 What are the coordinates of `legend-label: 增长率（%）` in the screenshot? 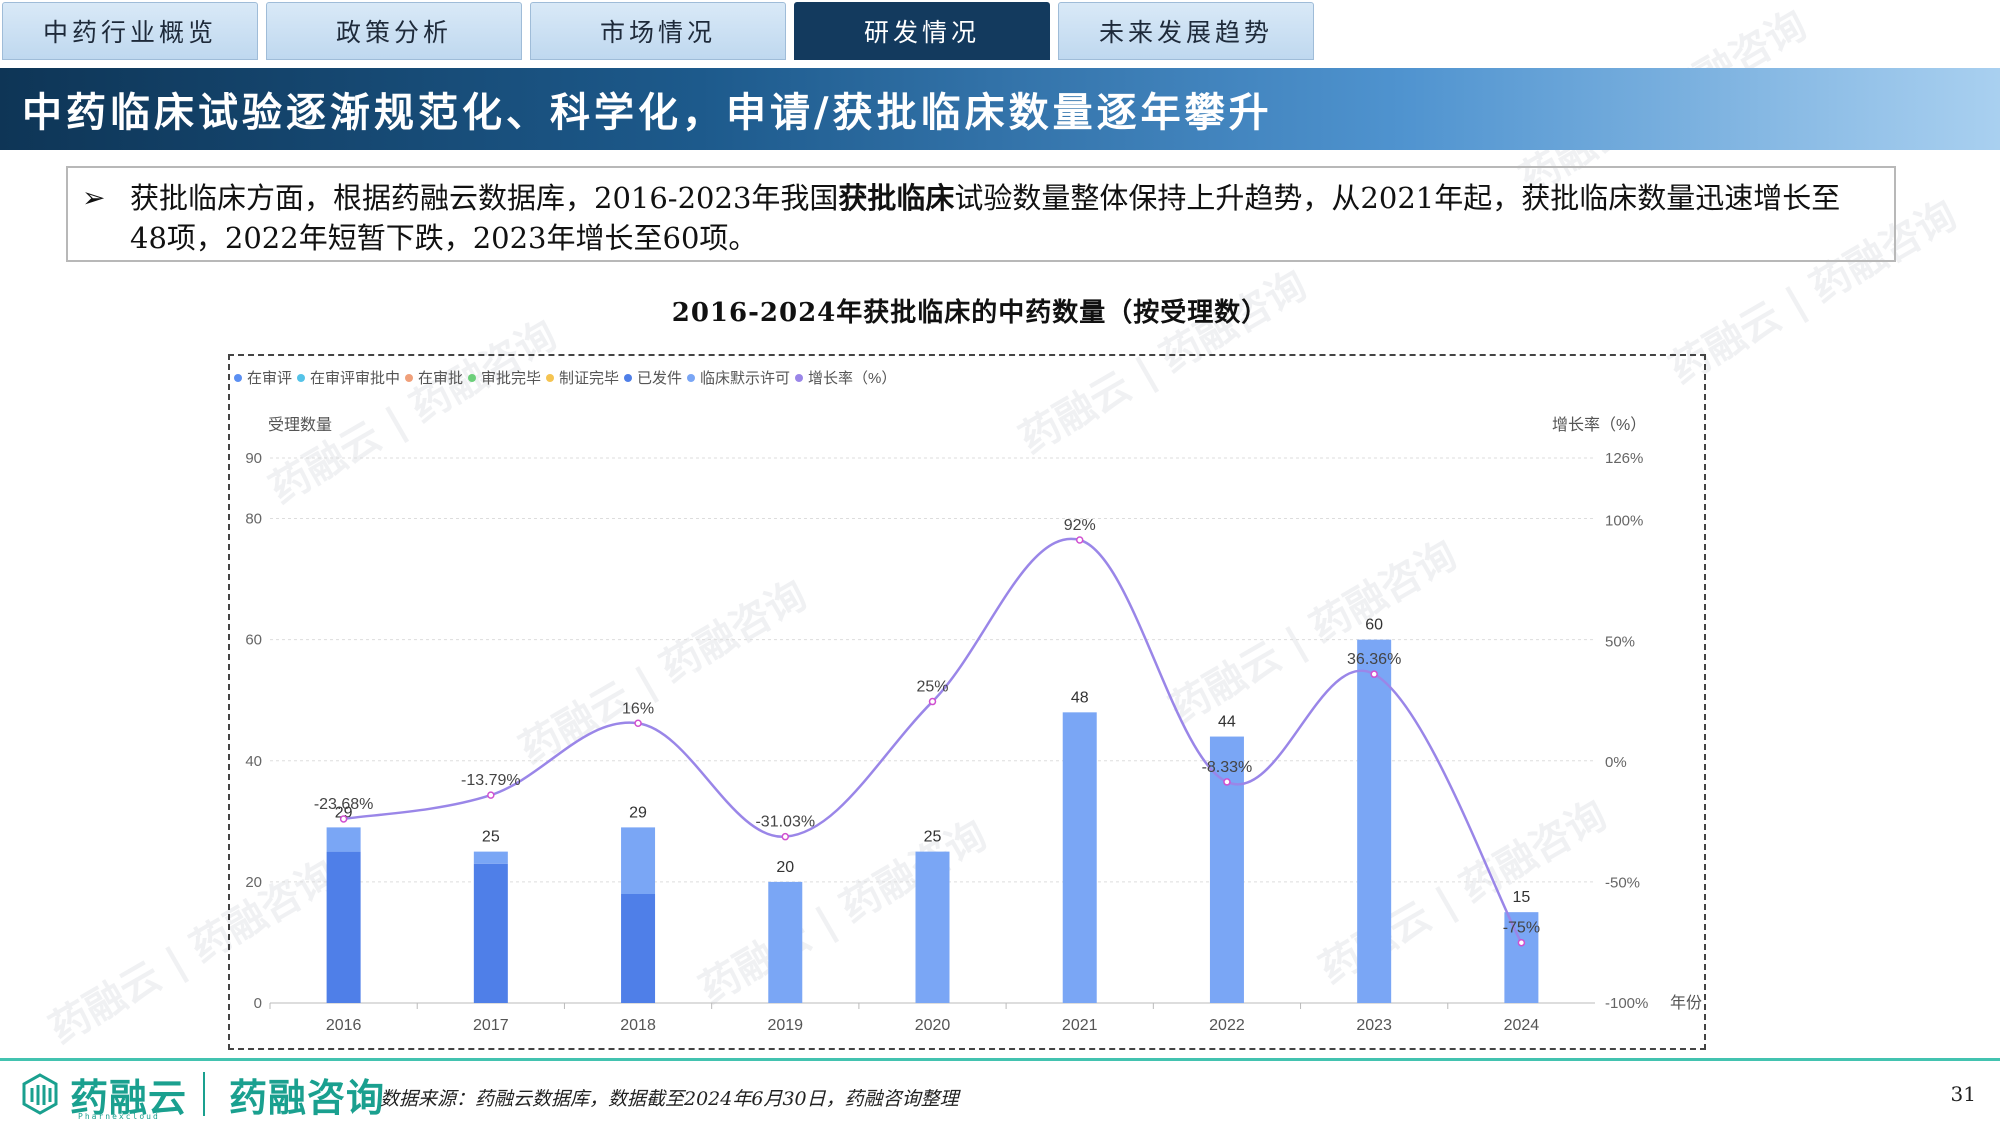 It's located at (852, 378).